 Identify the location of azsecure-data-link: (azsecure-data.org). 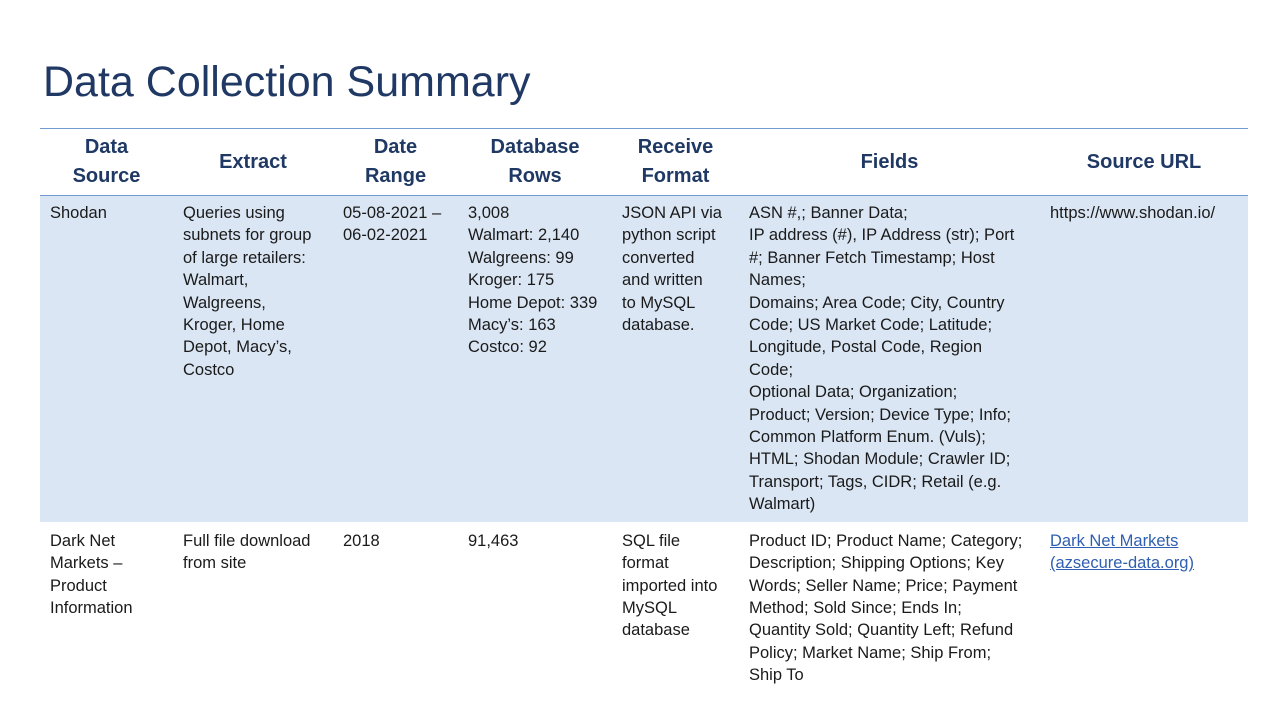
(1122, 563).